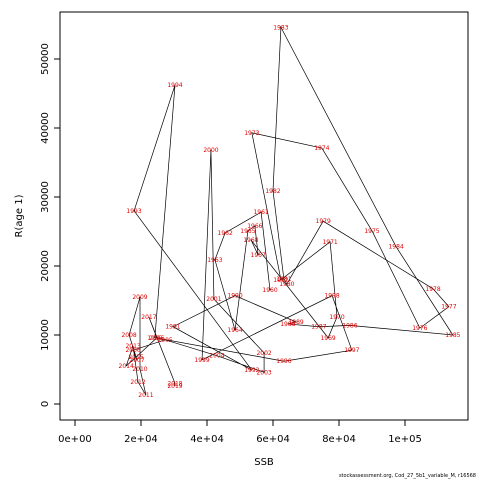 The width and height of the screenshot is (480, 480). I want to click on year-label: 2016, so click(156, 338).